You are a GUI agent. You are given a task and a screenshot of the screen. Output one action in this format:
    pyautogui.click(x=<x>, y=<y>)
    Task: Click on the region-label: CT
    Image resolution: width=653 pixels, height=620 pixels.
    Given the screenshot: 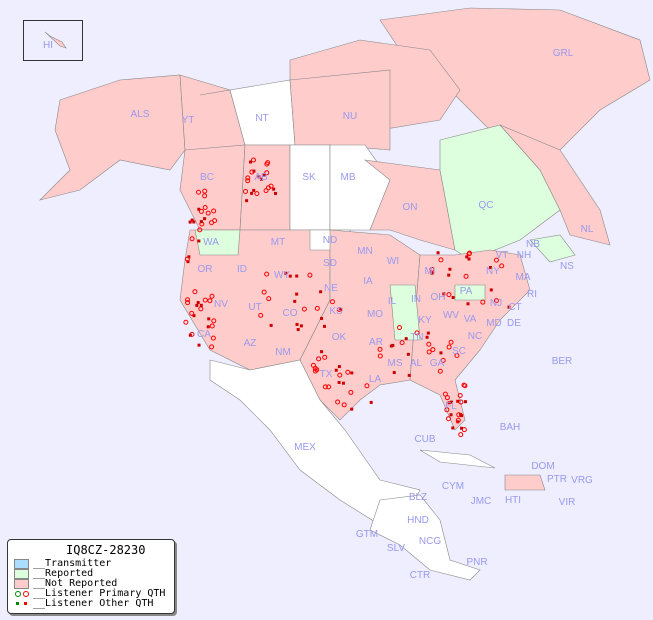 What is the action you would take?
    pyautogui.click(x=515, y=307)
    